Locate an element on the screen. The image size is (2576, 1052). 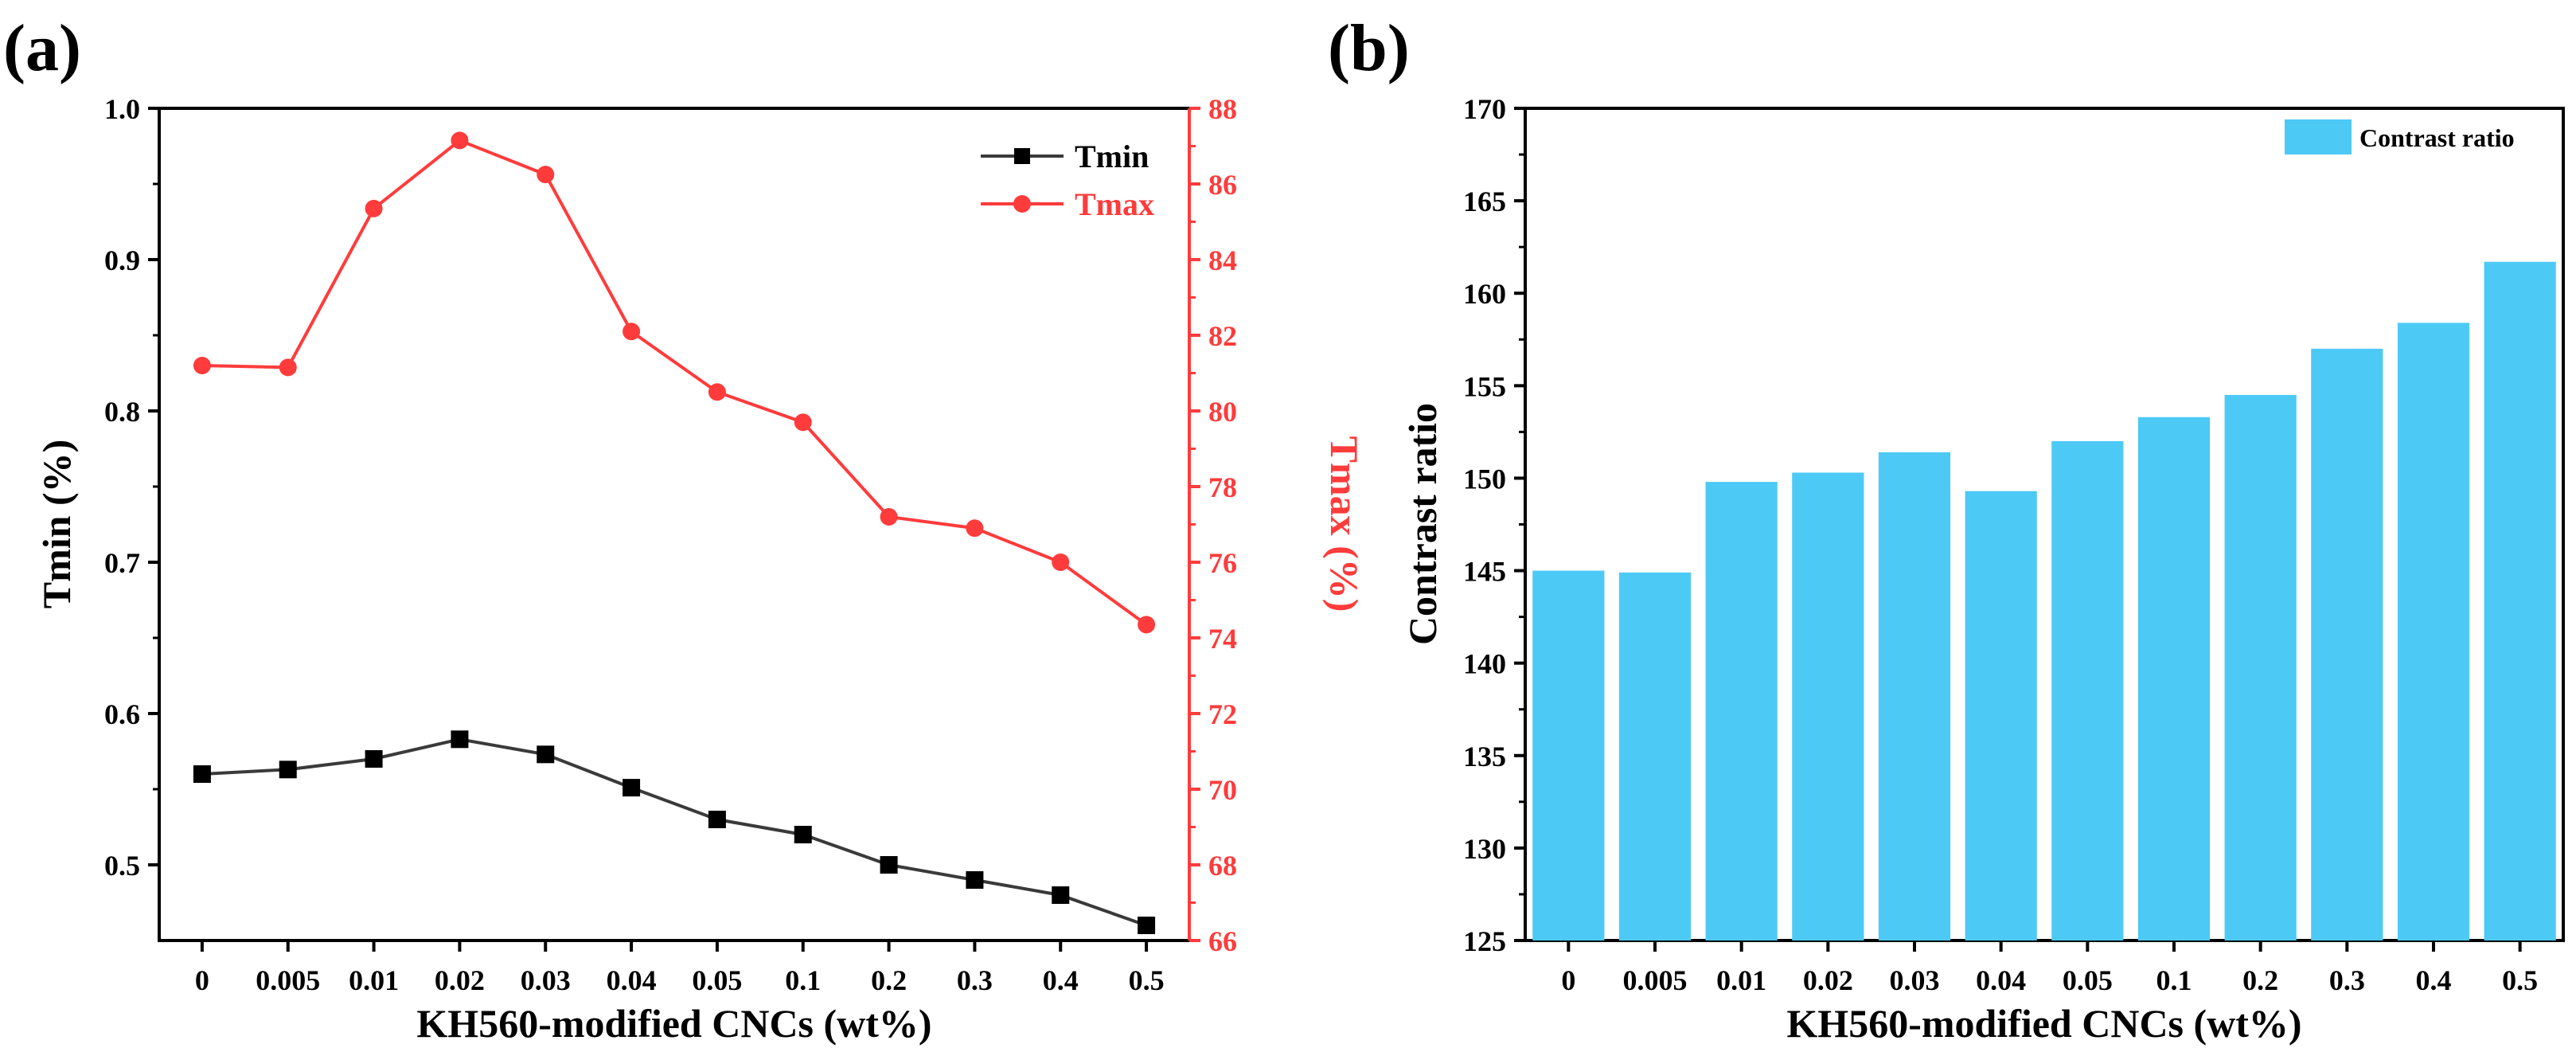
panel-a-left-tick-label: 0.6 is located at coordinates (122, 714).